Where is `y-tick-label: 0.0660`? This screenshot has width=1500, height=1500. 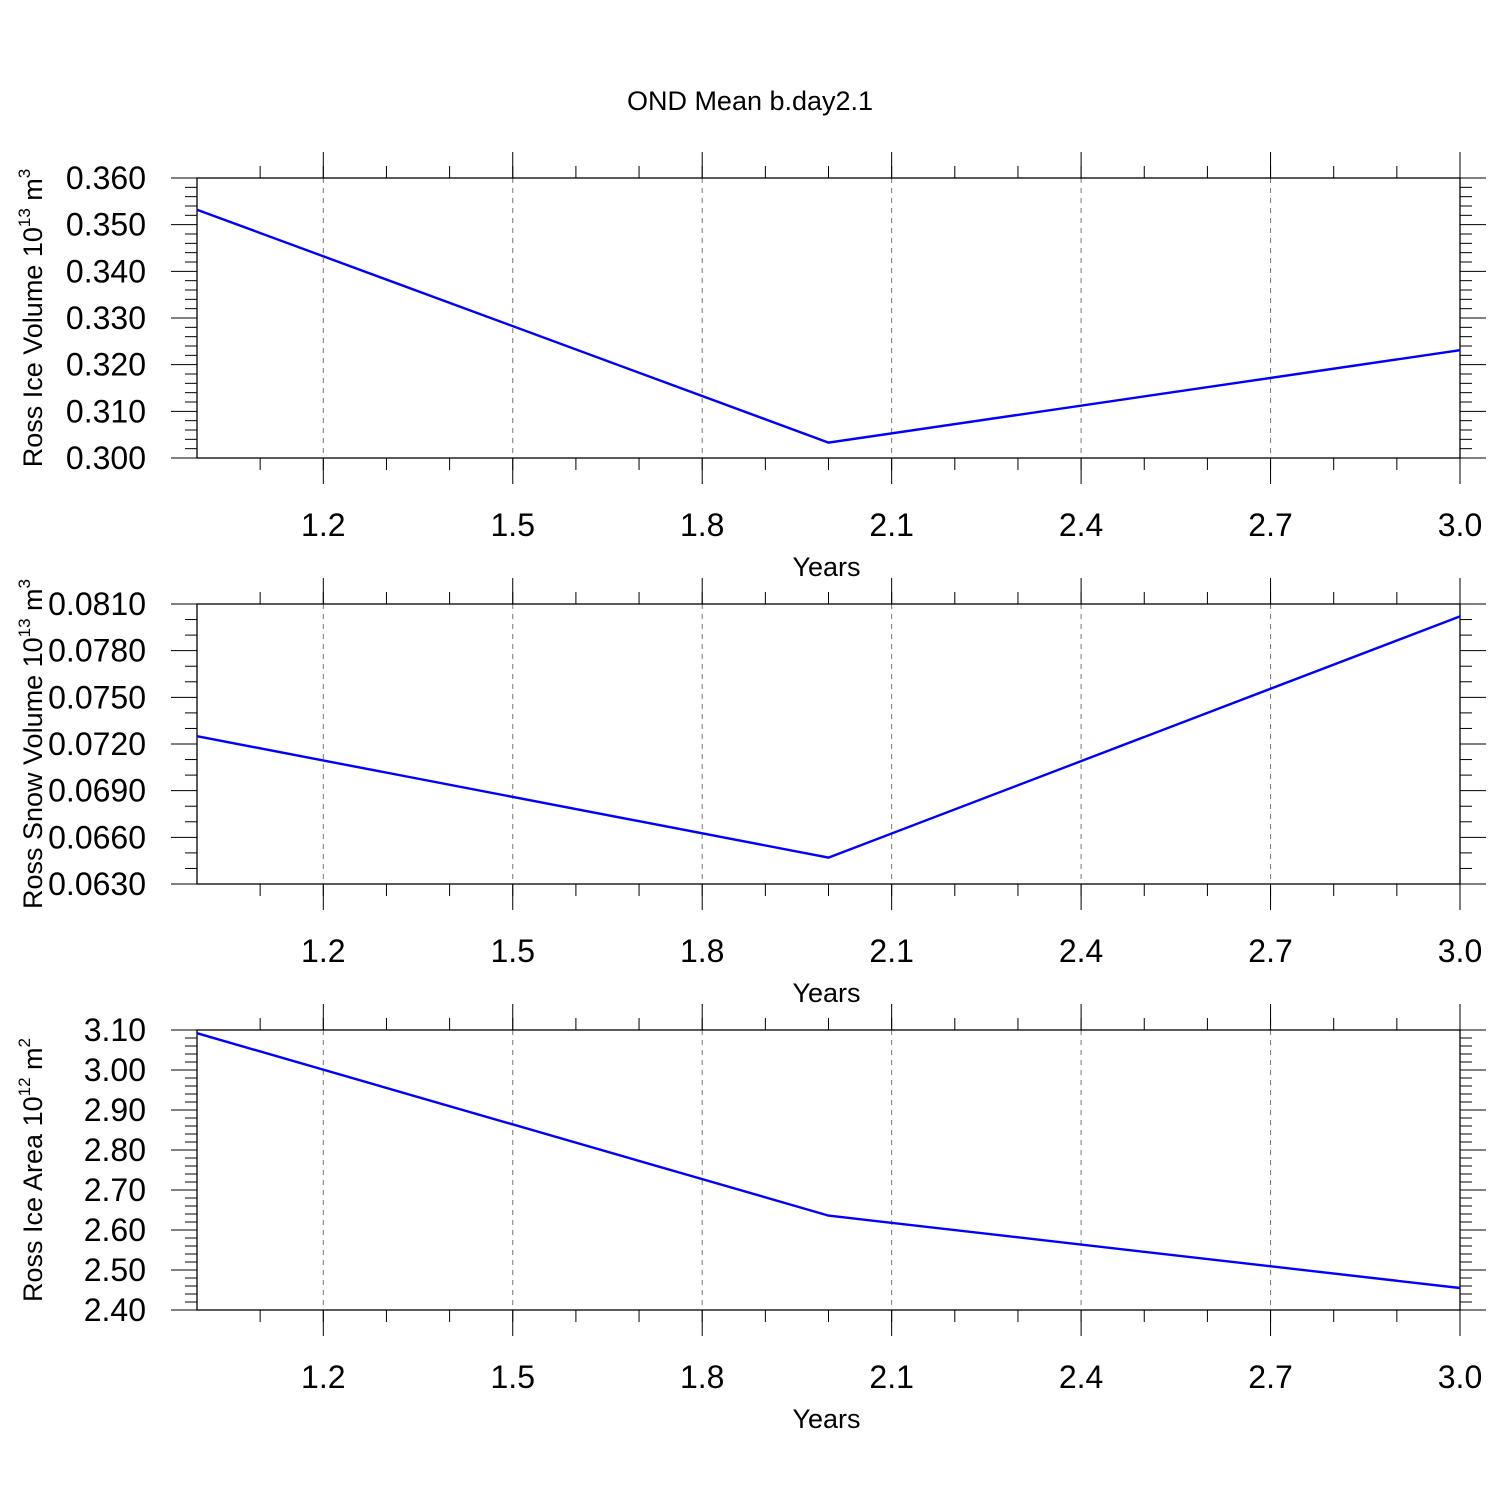 y-tick-label: 0.0660 is located at coordinates (97, 837).